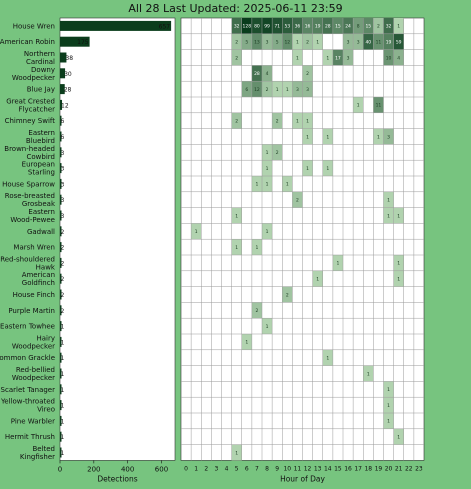 This screenshot has height=489, width=471. Describe the element at coordinates (308, 27) in the screenshot. I see `heat-cell-value: 16` at that location.